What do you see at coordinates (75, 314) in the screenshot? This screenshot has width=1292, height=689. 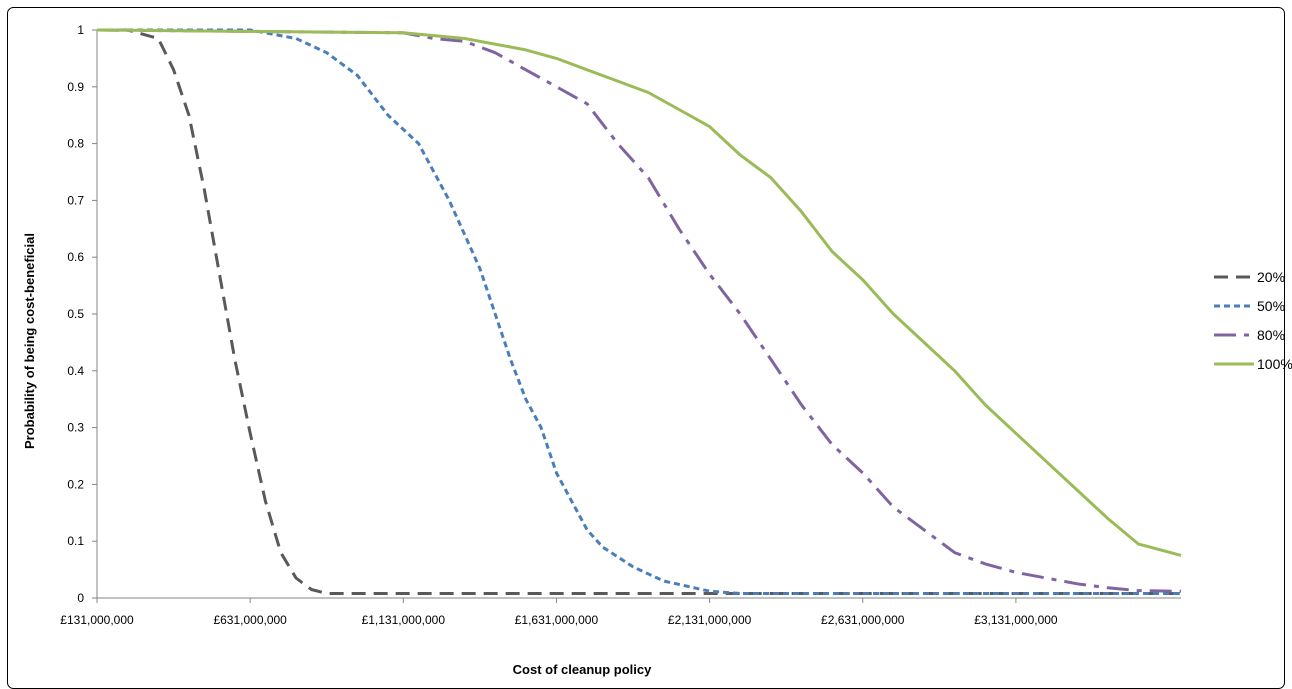 I see `y-tick-label: 0.5` at bounding box center [75, 314].